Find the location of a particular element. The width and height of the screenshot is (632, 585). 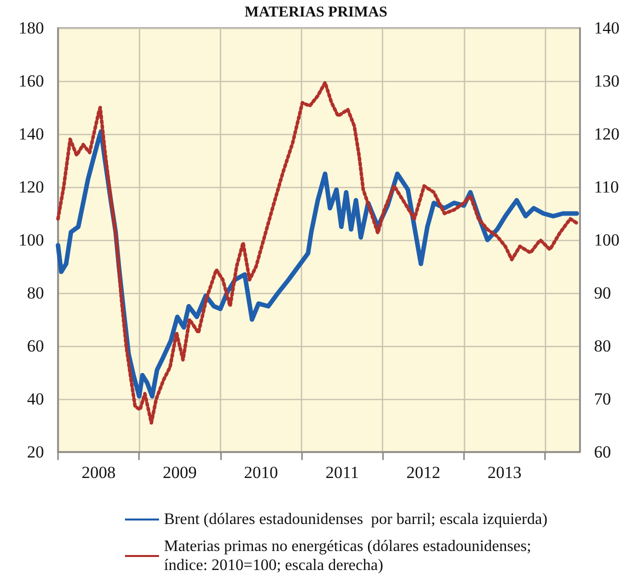

y-tick-label: 20 is located at coordinates (35, 452).